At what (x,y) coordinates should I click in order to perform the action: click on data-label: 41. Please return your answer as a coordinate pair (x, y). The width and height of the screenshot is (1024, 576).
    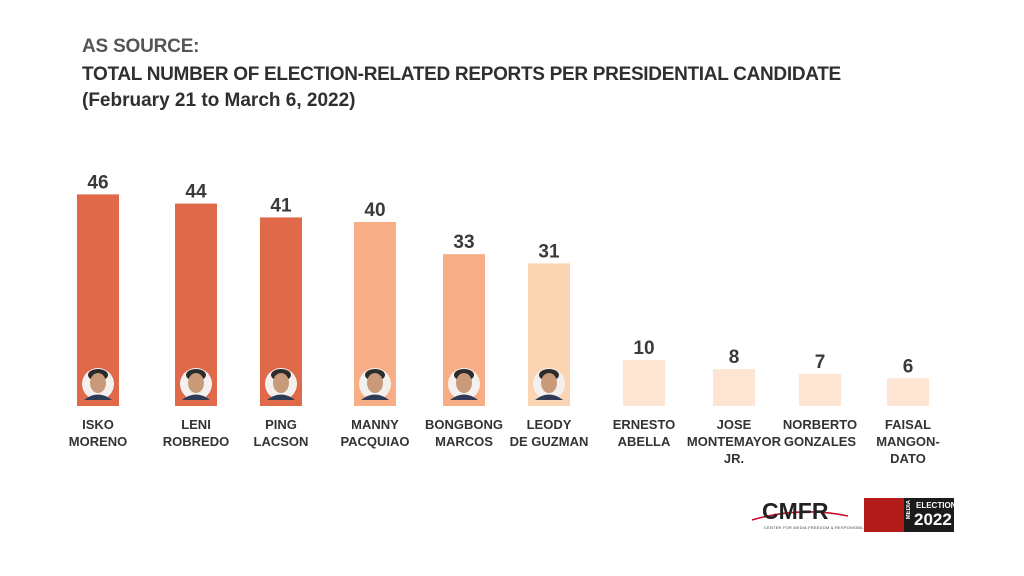
    Looking at the image, I should click on (281, 205).